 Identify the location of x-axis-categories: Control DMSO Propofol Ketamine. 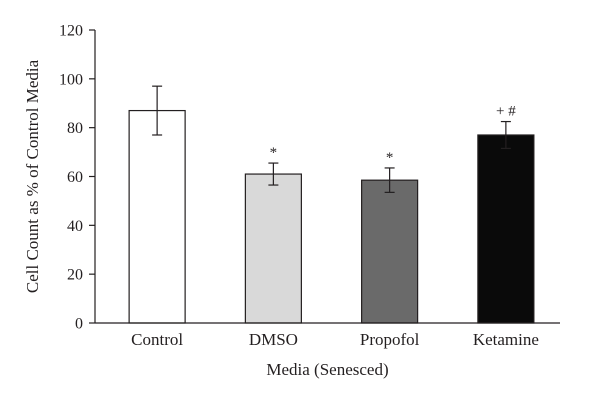
(335, 339).